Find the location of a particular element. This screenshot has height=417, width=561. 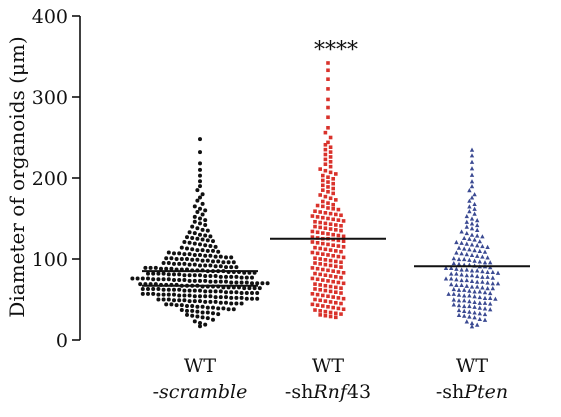

y-tick-label-0: 0 is located at coordinates (62, 341).